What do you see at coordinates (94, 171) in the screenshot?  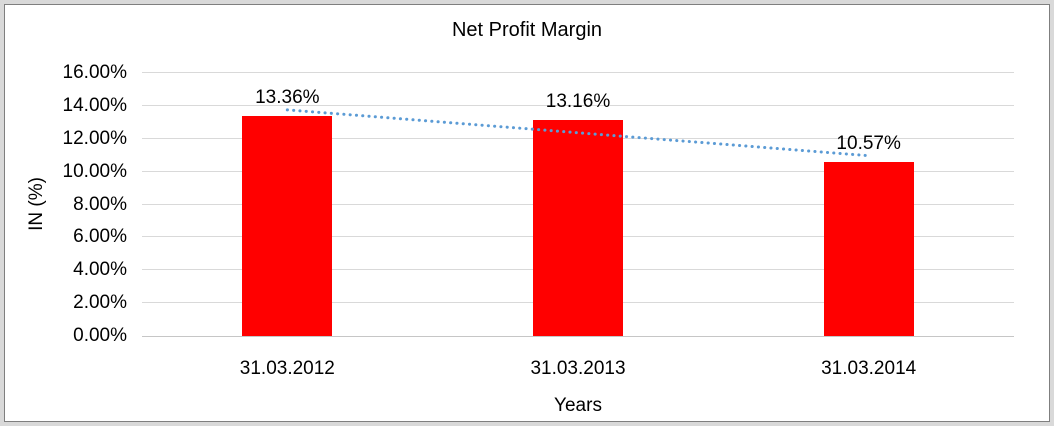 I see `y-tick-label: 10.00%` at bounding box center [94, 171].